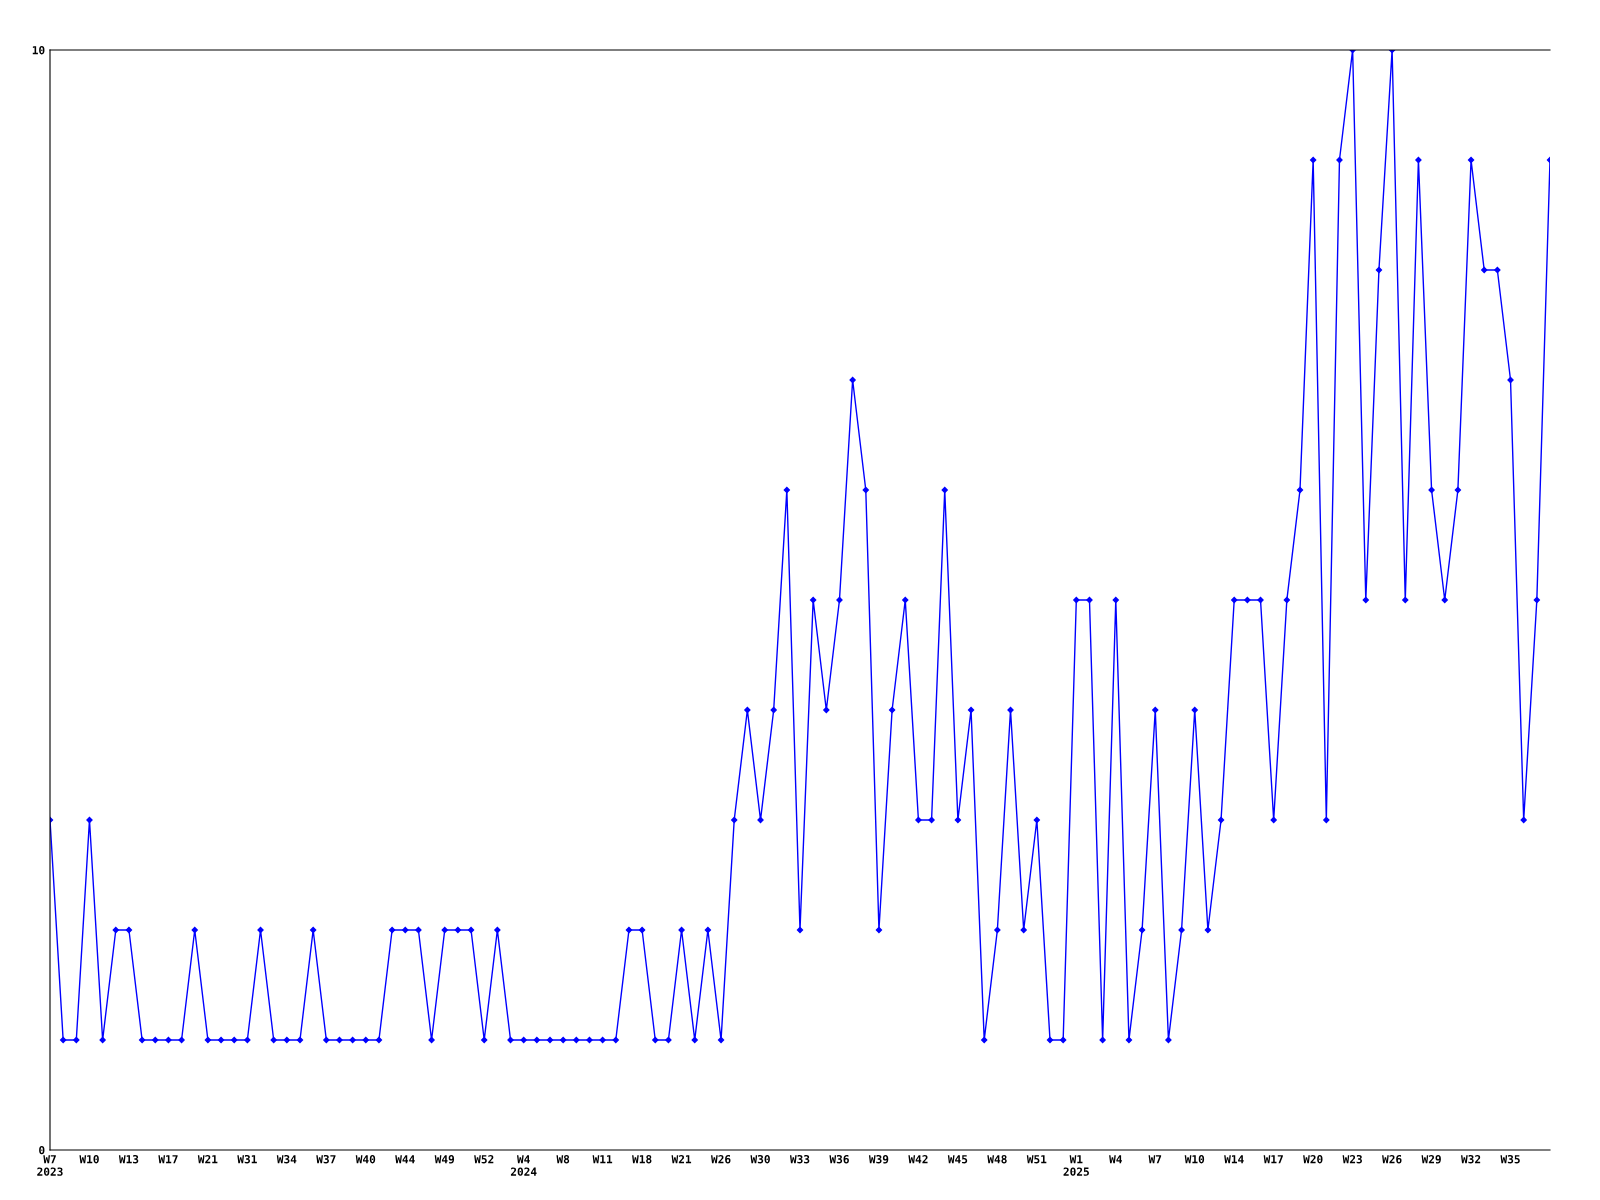 Image resolution: width=1600 pixels, height=1200 pixels. I want to click on x-tick-label: W33, so click(799, 1159).